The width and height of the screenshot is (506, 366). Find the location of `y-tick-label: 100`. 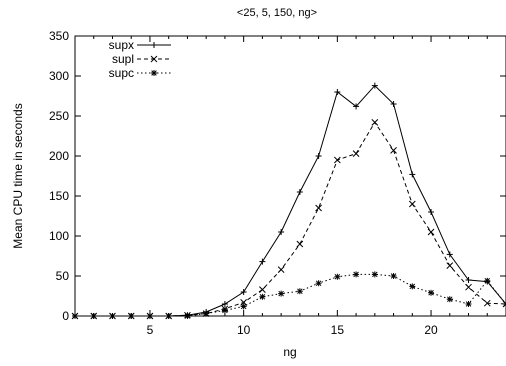

y-tick-label: 100 is located at coordinates (59, 236).